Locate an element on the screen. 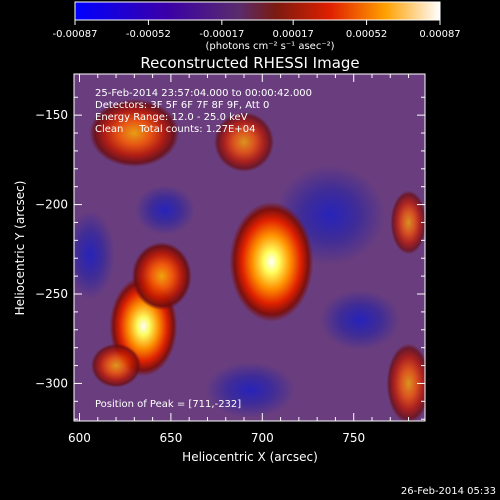  chart-title: Reconstructed RHESSI Image is located at coordinates (249, 63).